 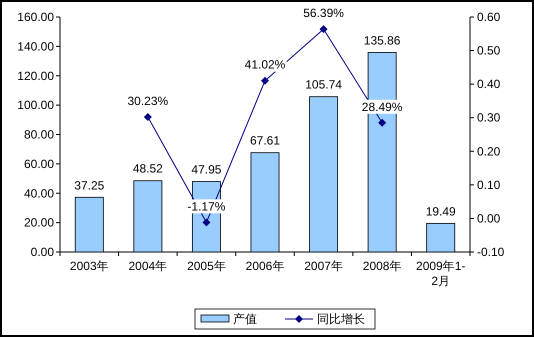 What do you see at coordinates (341, 319) in the screenshot?
I see `legend-label: 同比增长` at bounding box center [341, 319].